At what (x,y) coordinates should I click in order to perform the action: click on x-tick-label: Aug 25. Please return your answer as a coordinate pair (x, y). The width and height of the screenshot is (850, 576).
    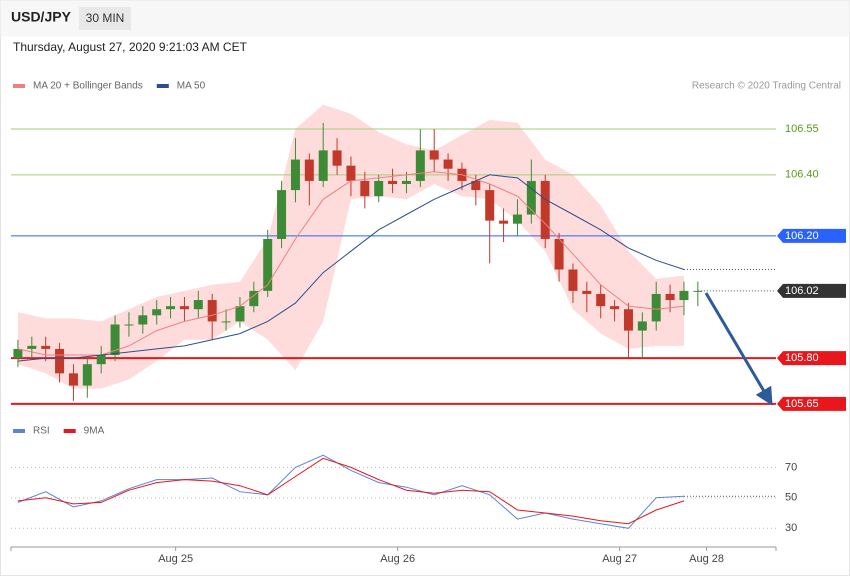
    Looking at the image, I should click on (175, 559).